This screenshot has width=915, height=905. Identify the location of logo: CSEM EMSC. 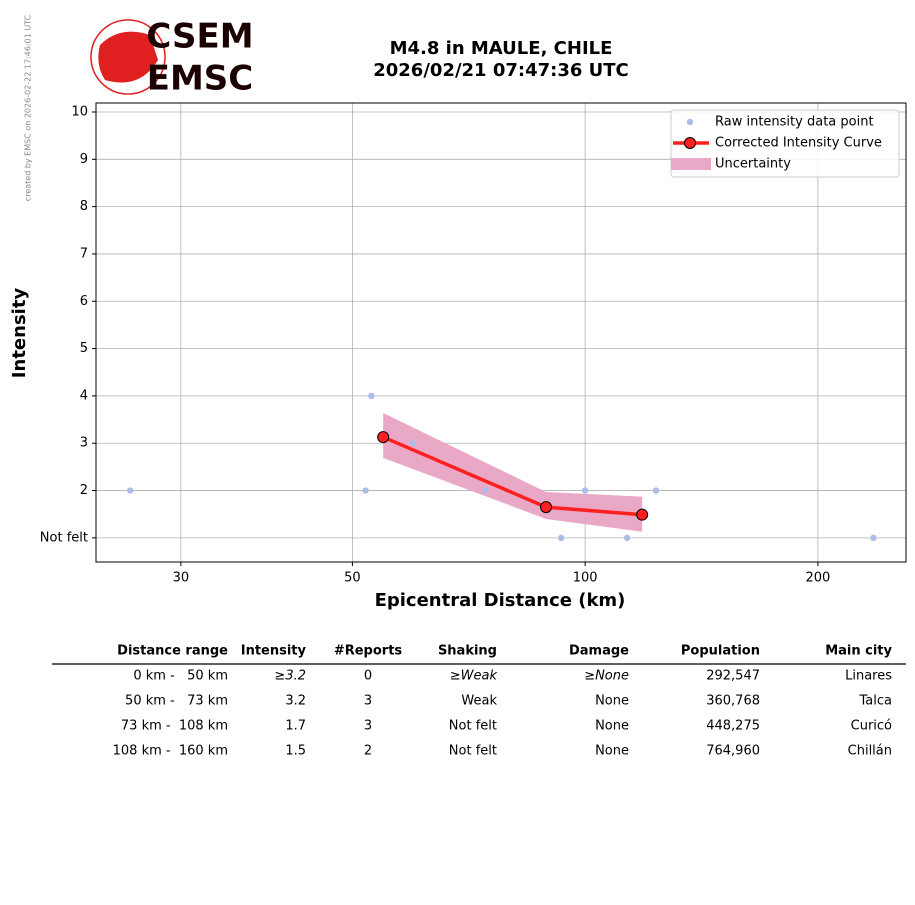
(172, 58).